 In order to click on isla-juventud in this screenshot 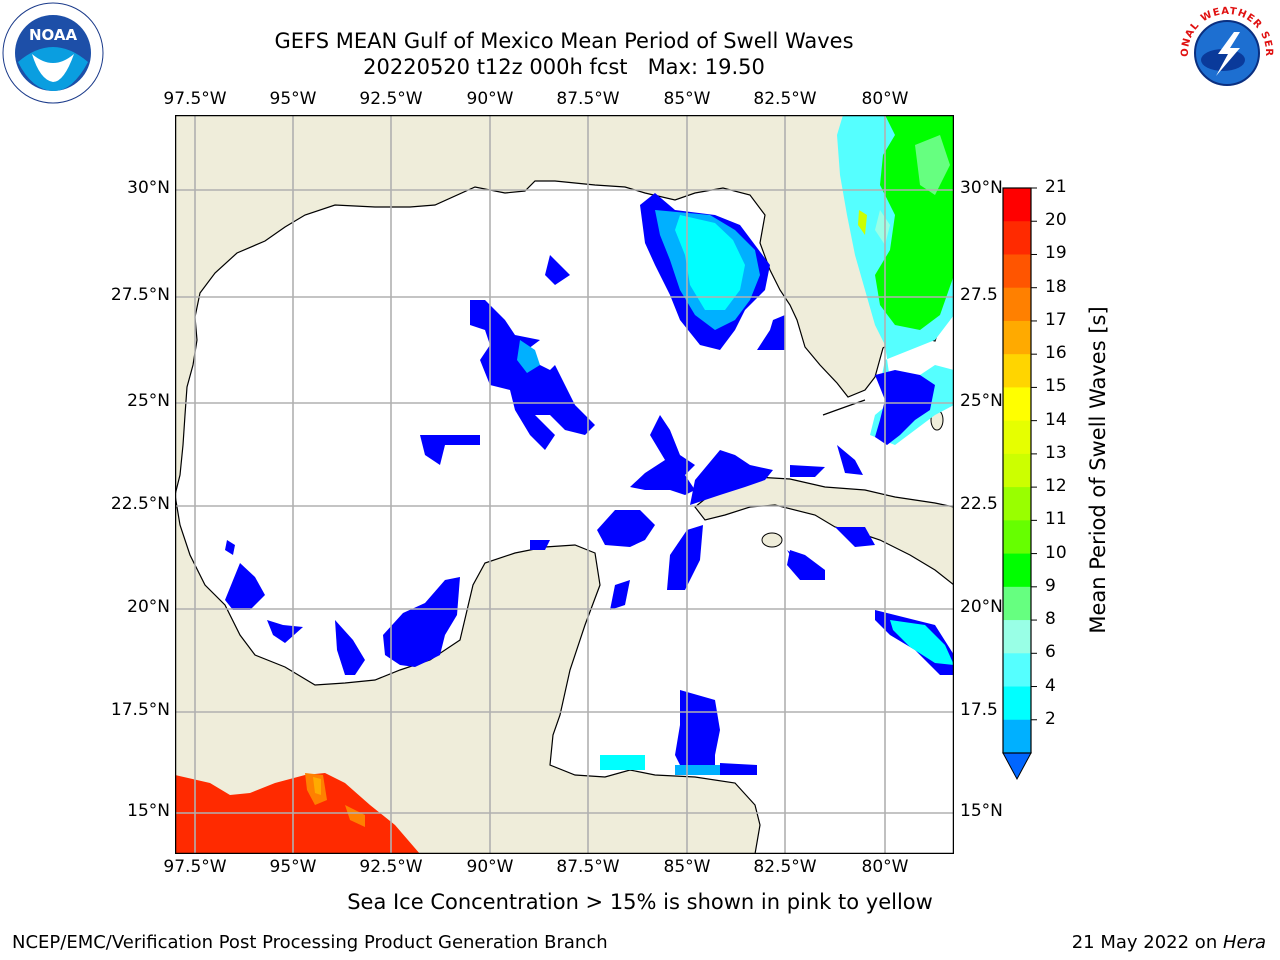, I will do `click(772, 540)`.